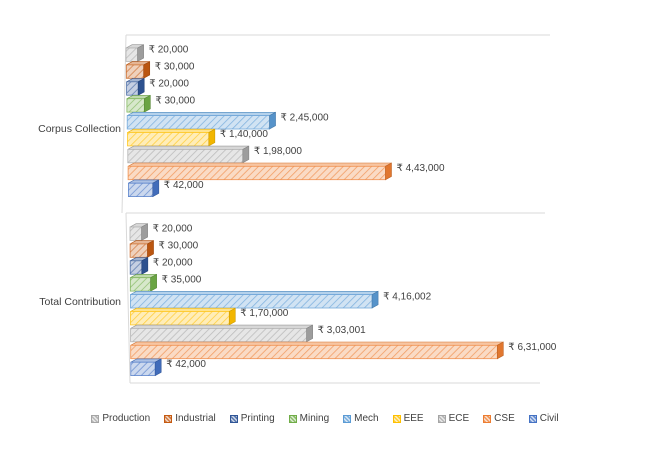  What do you see at coordinates (146, 367) in the screenshot?
I see `bar-total-contribution-civil` at bounding box center [146, 367].